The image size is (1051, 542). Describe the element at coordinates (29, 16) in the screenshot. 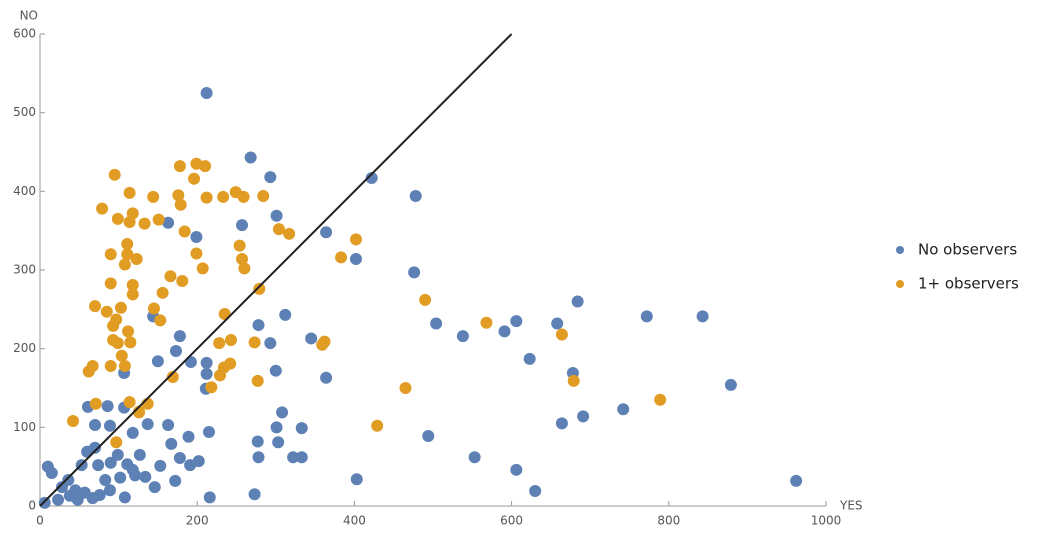

I see `y-axis-label: NO` at that location.